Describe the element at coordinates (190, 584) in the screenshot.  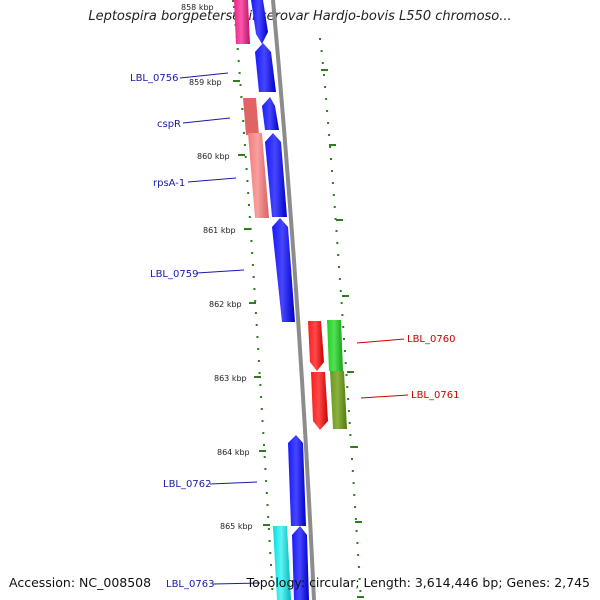
I see `gene-label-LBL_0763: LBL_0763` at that location.